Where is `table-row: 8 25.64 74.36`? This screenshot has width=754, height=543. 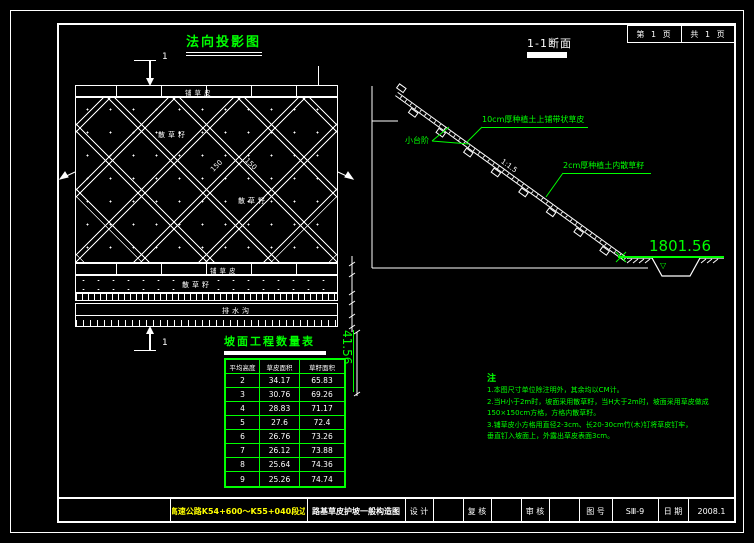 table-row: 8 25.64 74.36 is located at coordinates (285, 465).